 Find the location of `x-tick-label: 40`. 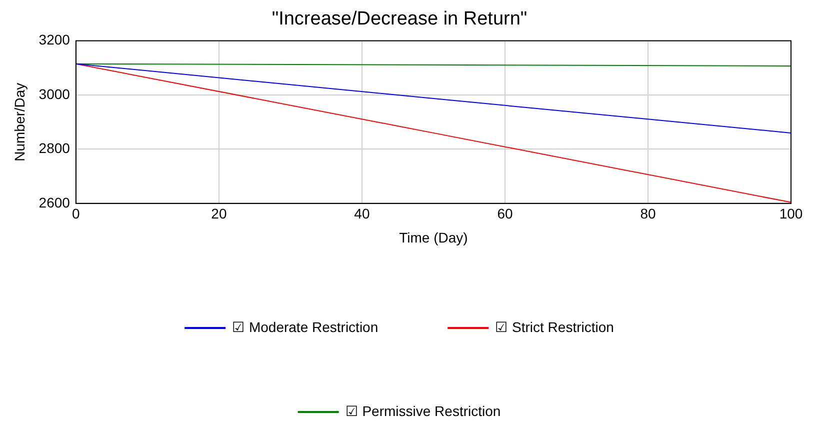

x-tick-label: 40 is located at coordinates (362, 214).